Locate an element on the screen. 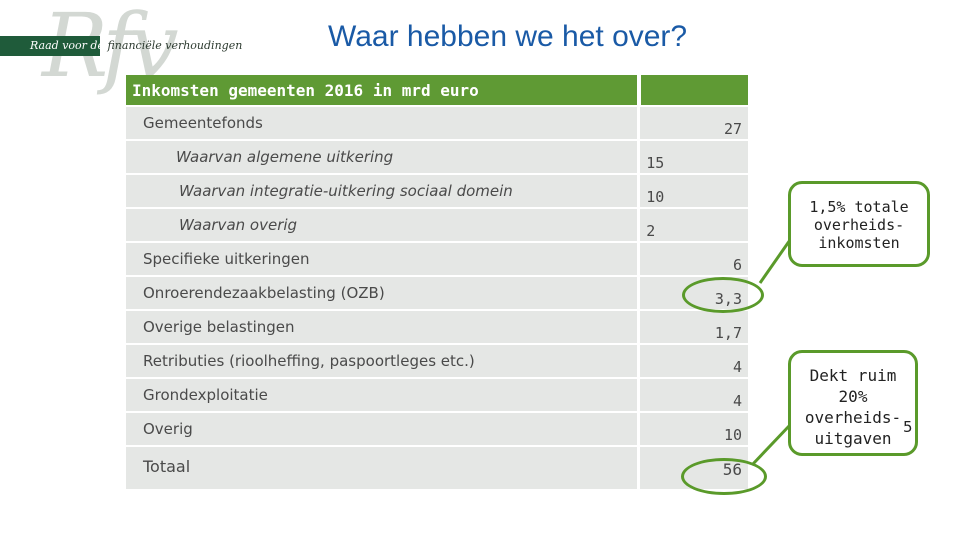 This screenshot has height=540, width=960. table-row: Onroerendezaakbelasting (OZB) 3,3 is located at coordinates (437, 294).